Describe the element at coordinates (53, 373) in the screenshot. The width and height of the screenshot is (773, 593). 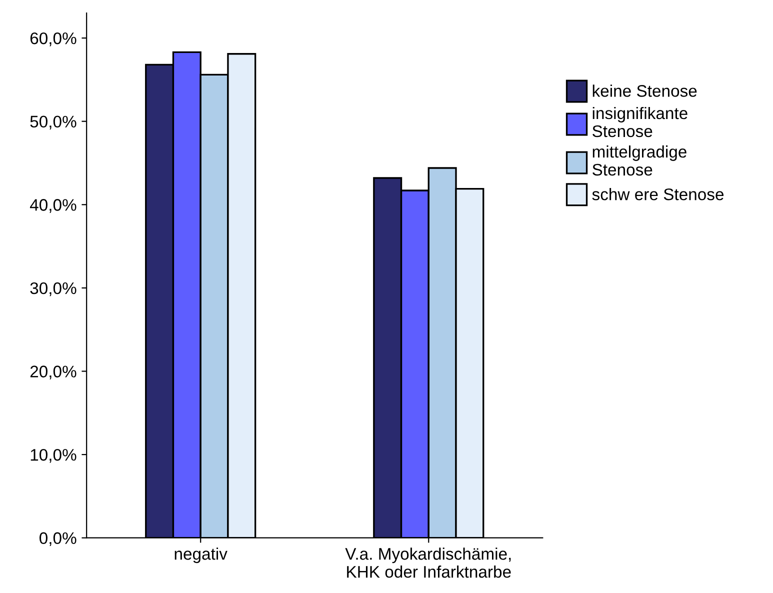
I see `y-tick-label: 20,0%` at that location.